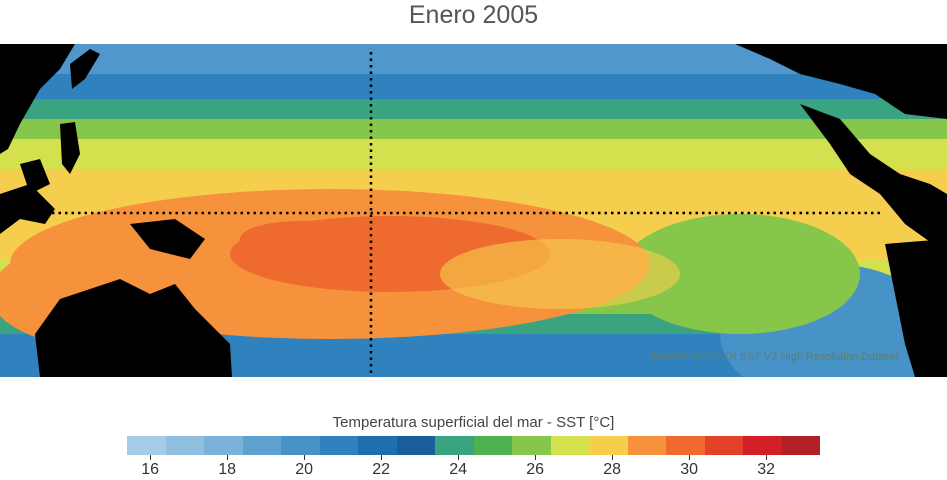 This screenshot has width=947, height=480. Describe the element at coordinates (689, 469) in the screenshot. I see `colorbar-tick-label: 30` at that location.